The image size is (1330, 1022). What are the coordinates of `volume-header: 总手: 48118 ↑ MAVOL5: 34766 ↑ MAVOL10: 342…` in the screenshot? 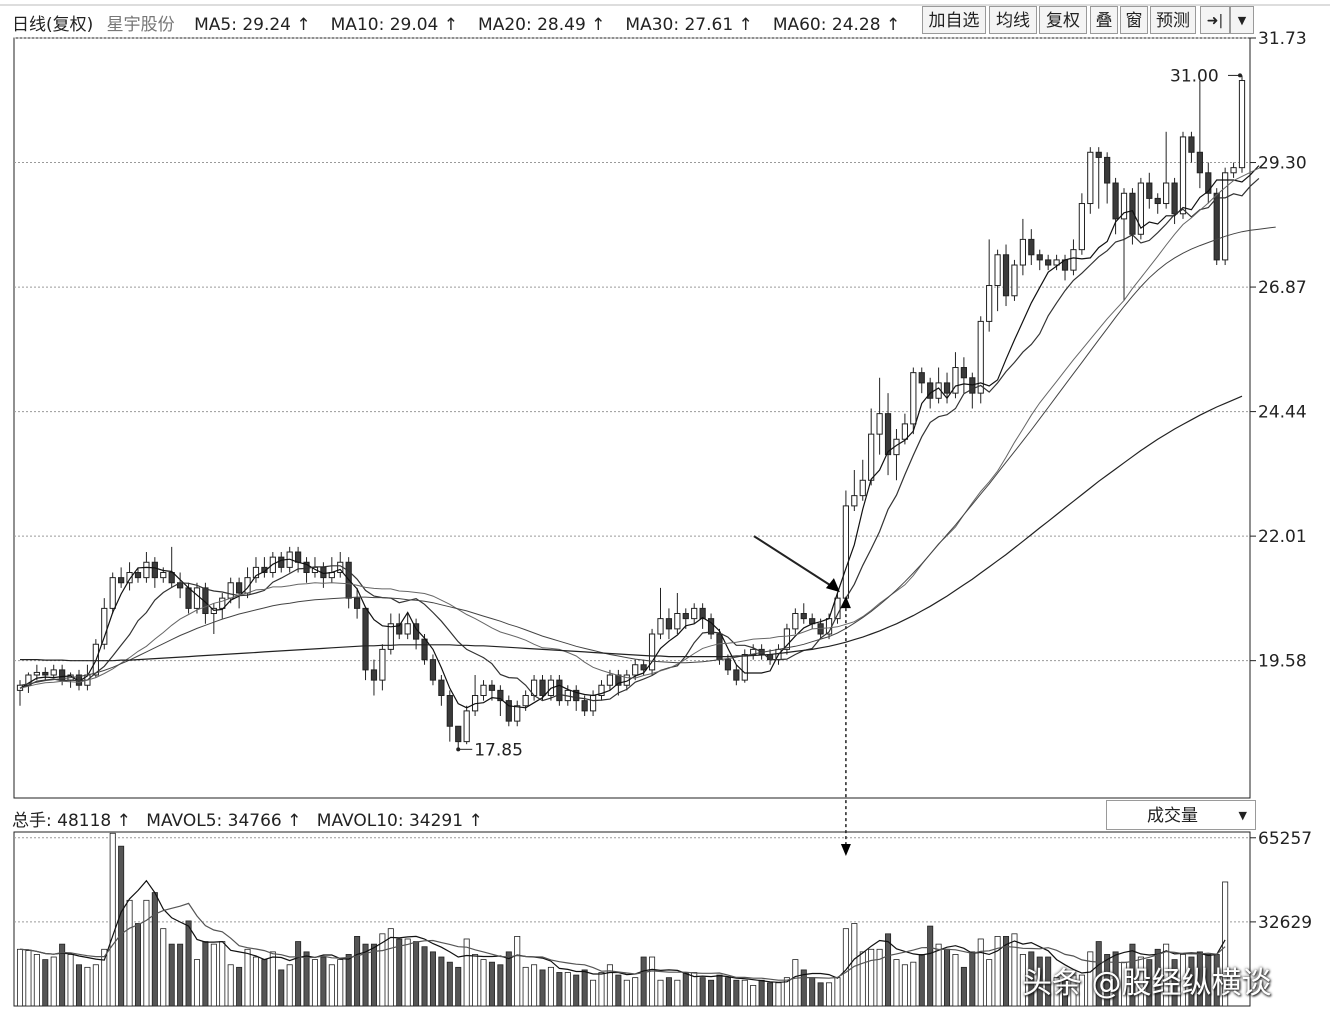 It's located at (247, 818).